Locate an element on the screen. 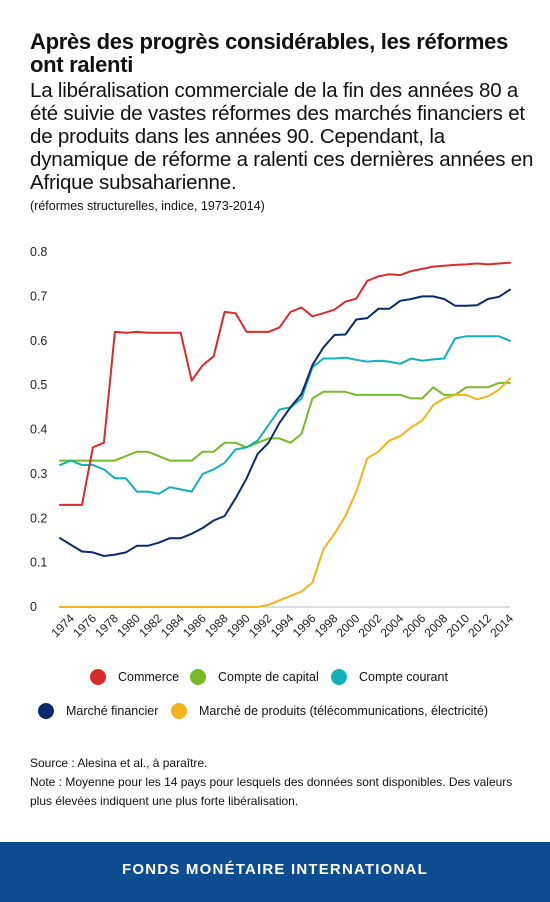 The width and height of the screenshot is (550, 902). y-tick-label: 0.7 is located at coordinates (38, 296).